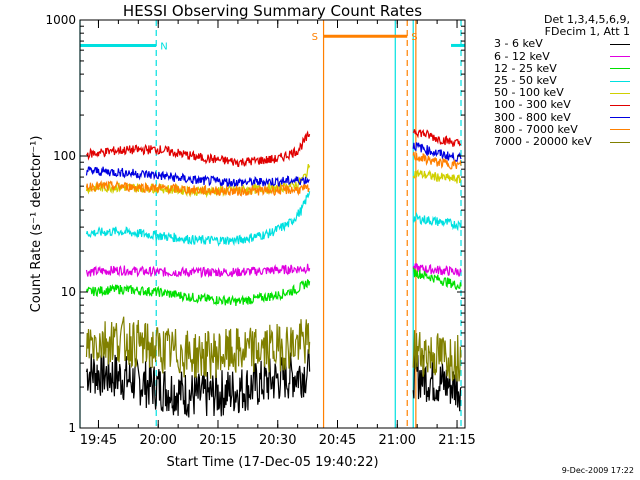 This screenshot has height=480, width=640. I want to click on x-tick-label: 20:15, so click(217, 440).